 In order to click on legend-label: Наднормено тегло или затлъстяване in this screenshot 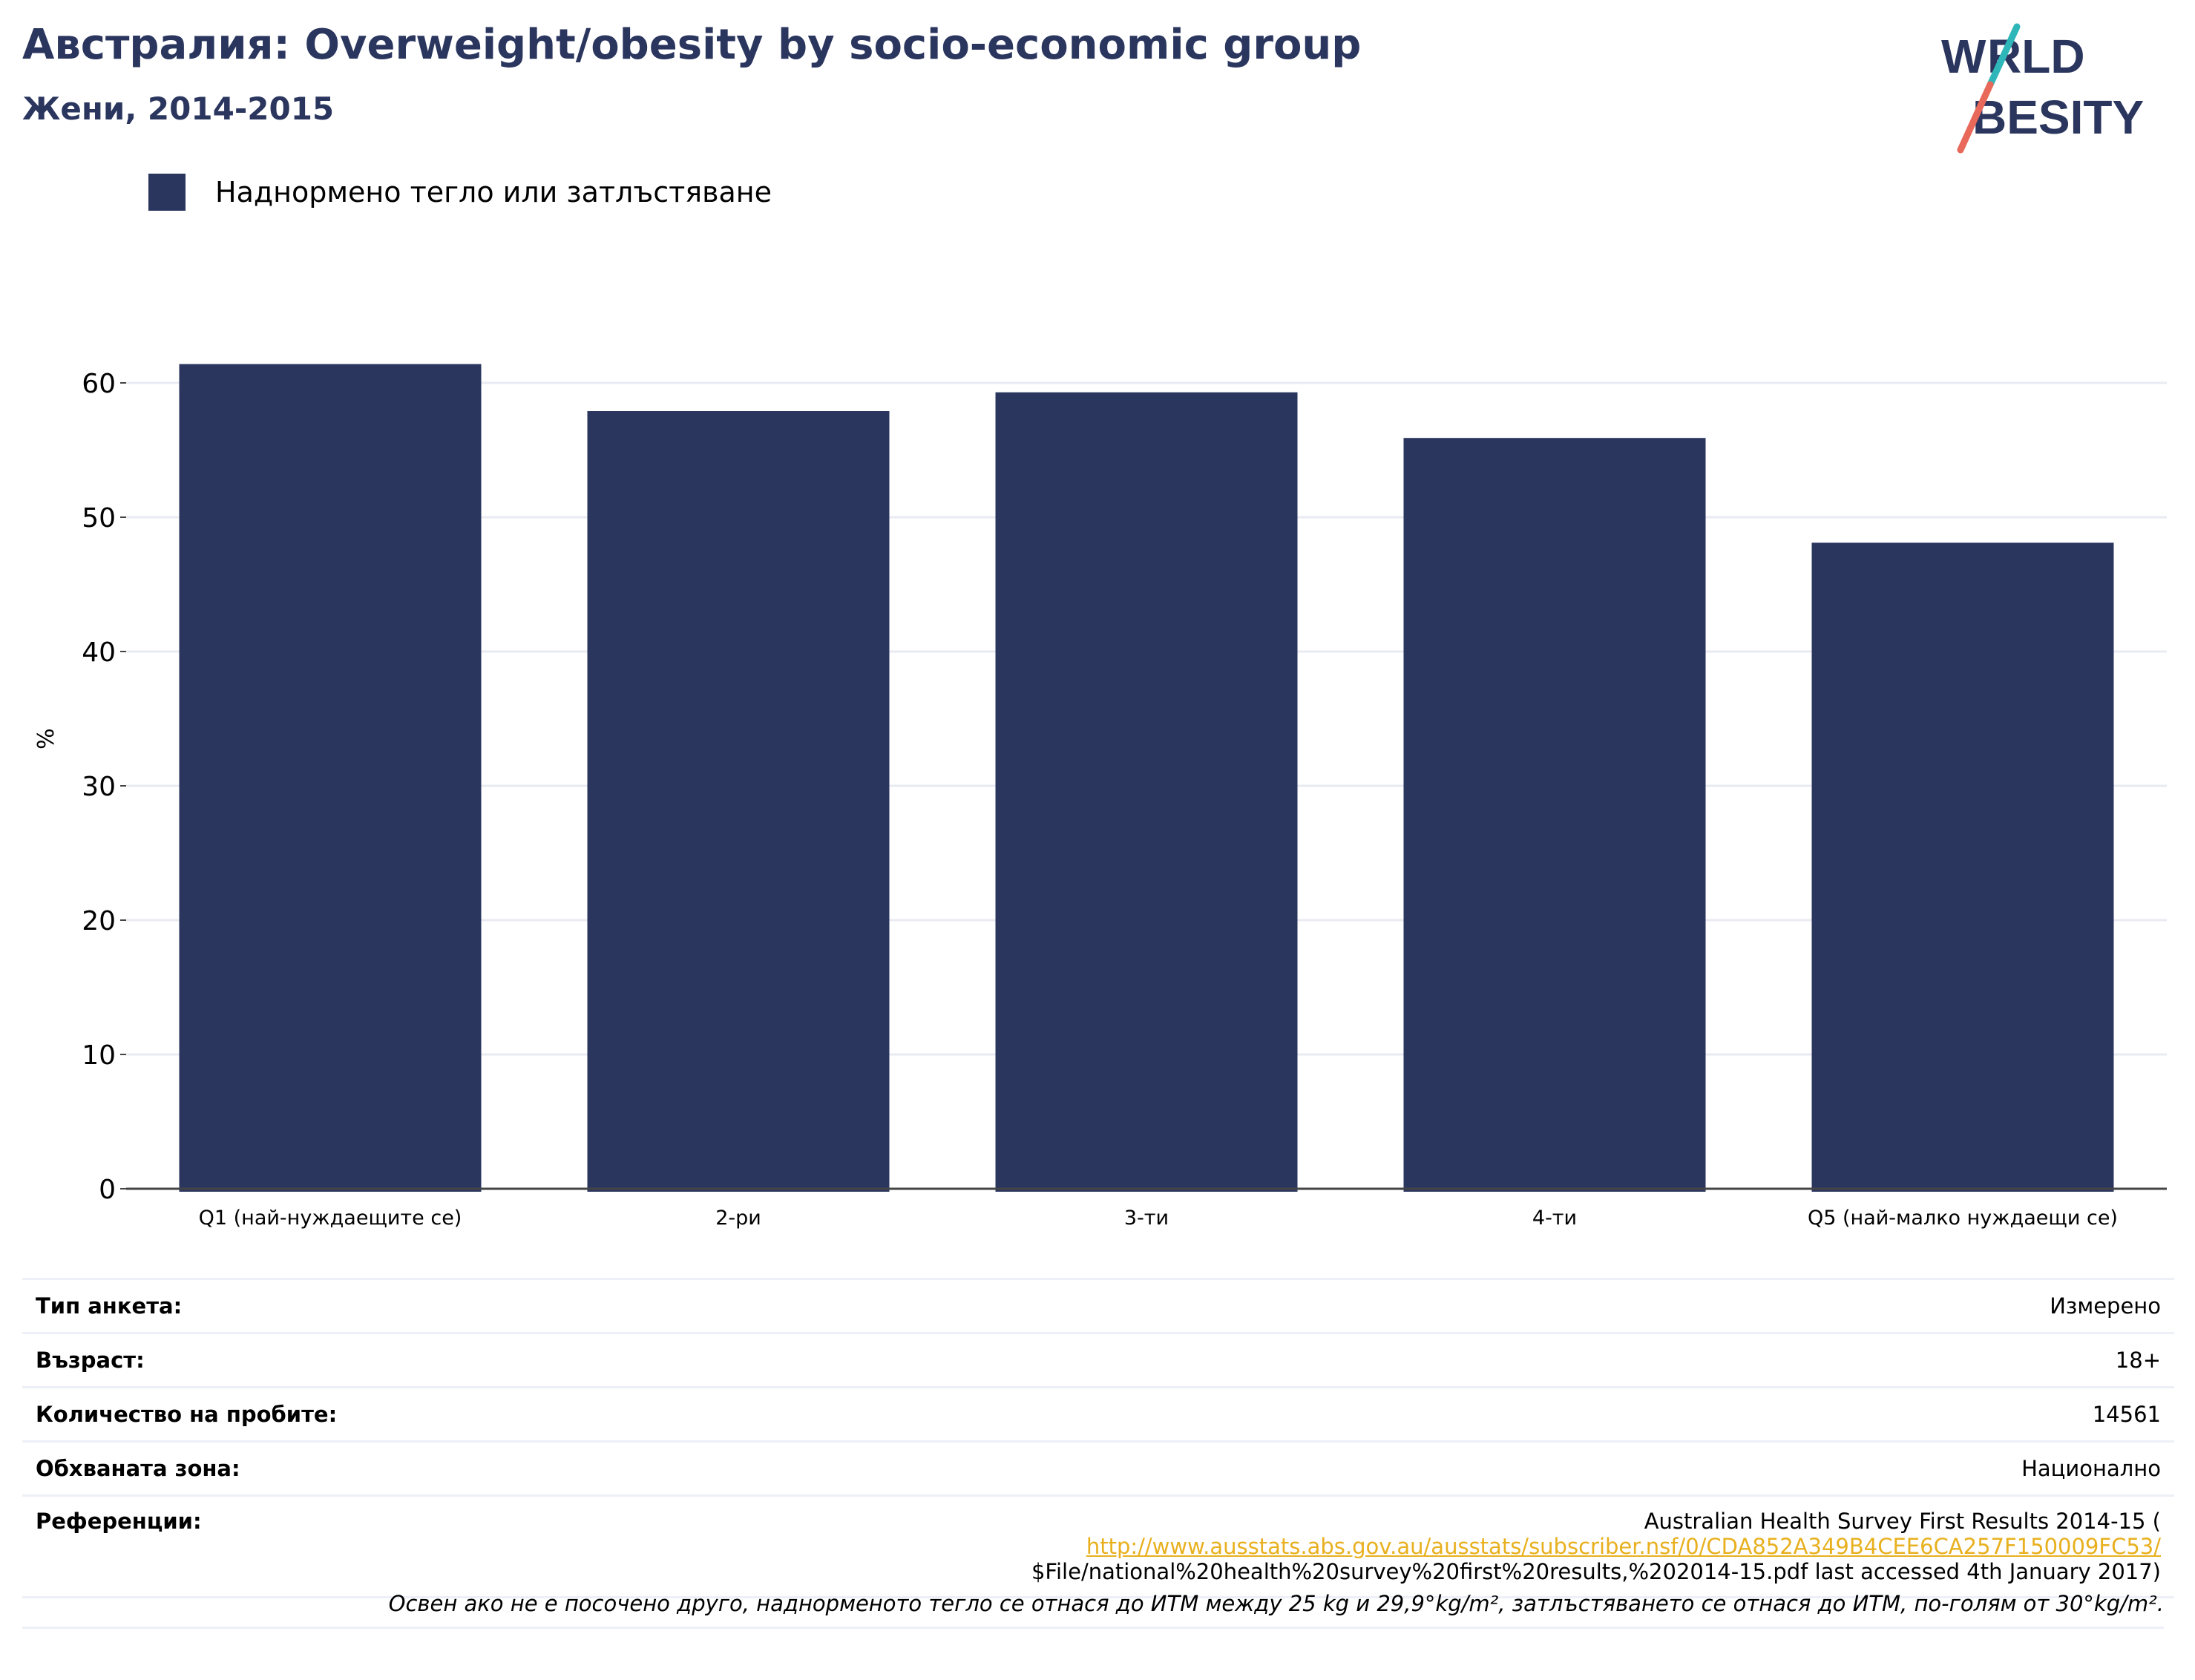, I will do `click(494, 193)`.